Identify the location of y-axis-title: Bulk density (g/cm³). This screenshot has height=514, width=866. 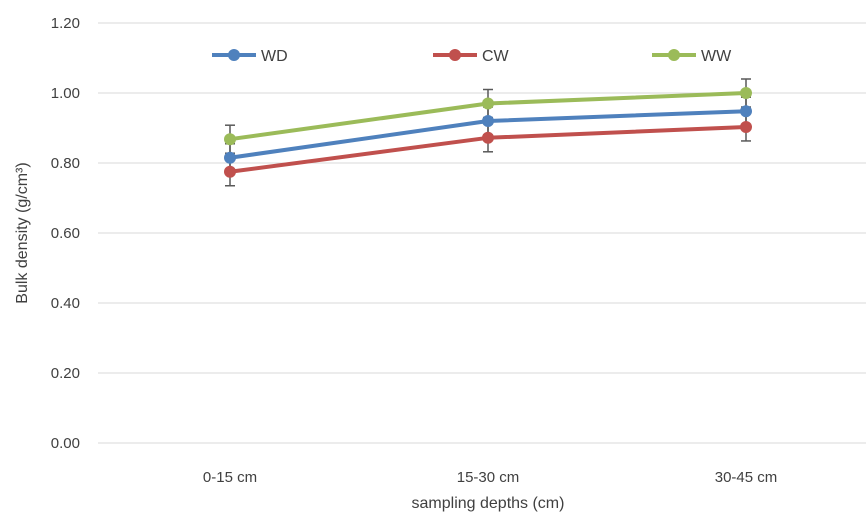
(22, 232).